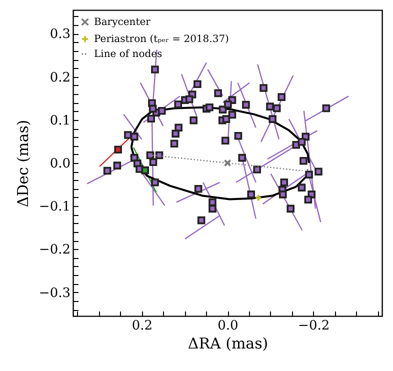 This screenshot has height=371, width=393. Describe the element at coordinates (314, 326) in the screenshot. I see `x-tick-label: −0.2` at that location.